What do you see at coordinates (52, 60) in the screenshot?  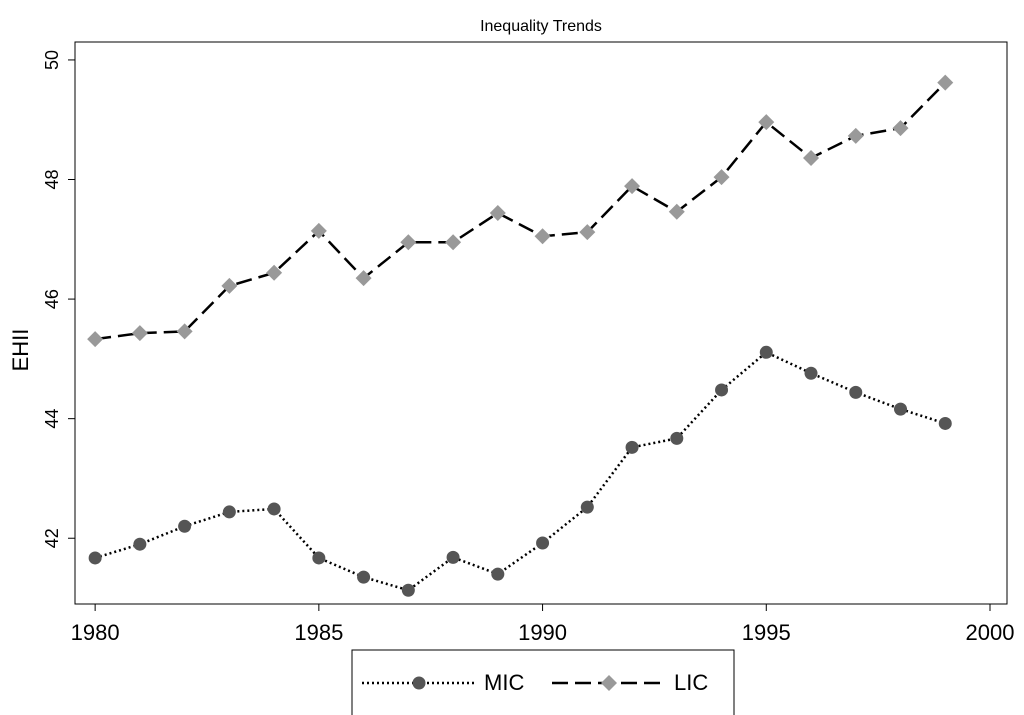 I see `y-tick-label: 50` at bounding box center [52, 60].